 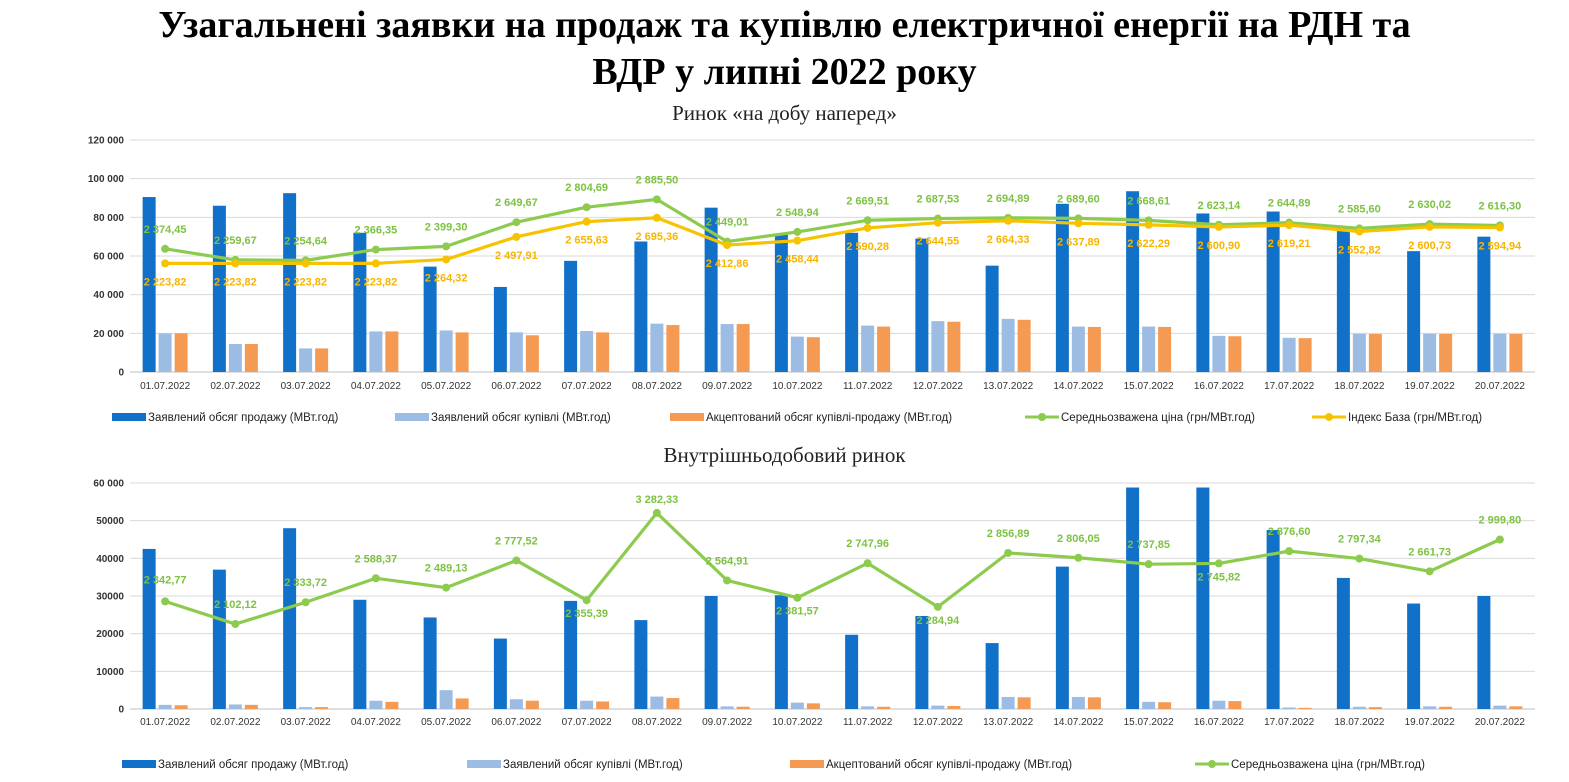 I want to click on index-line, so click(x=832, y=240).